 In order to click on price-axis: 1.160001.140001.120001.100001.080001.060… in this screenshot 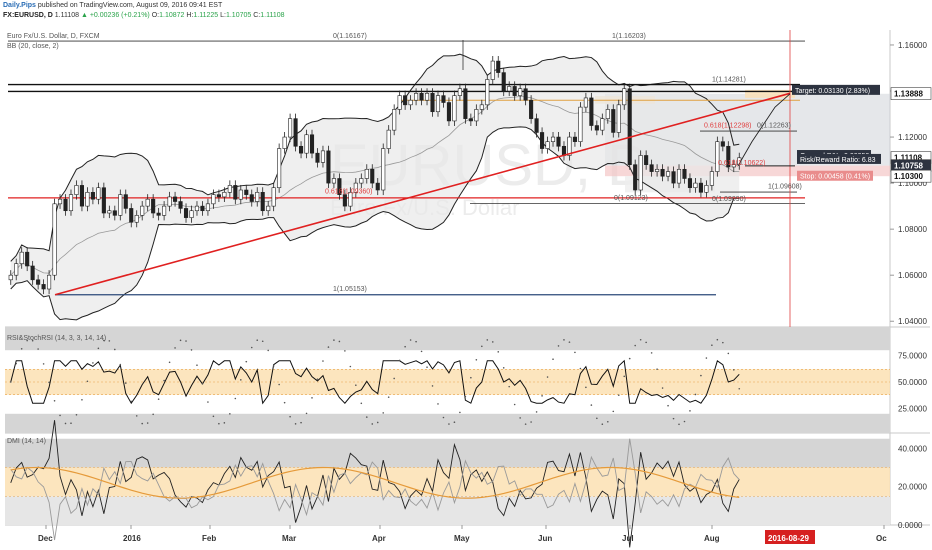, I will do `click(908, 183)`.